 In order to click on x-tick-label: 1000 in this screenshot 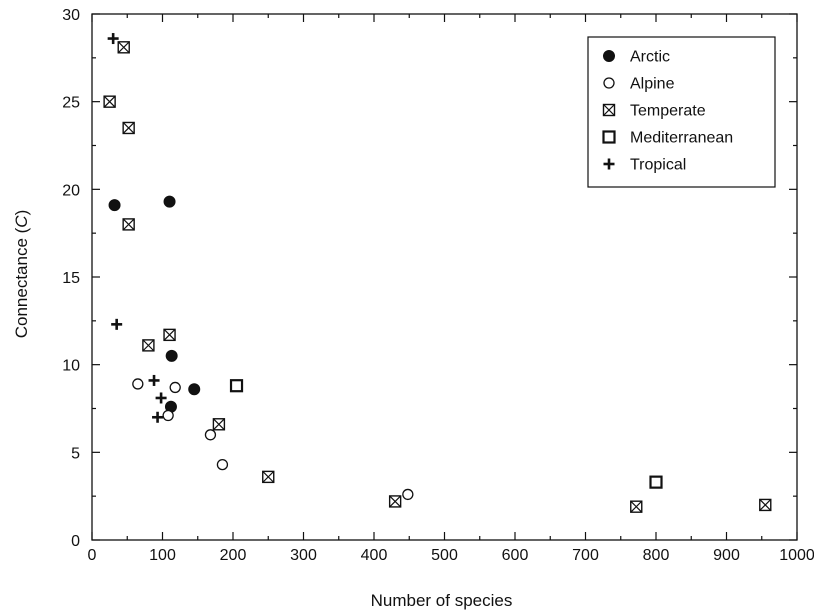, I will do `click(796, 555)`.